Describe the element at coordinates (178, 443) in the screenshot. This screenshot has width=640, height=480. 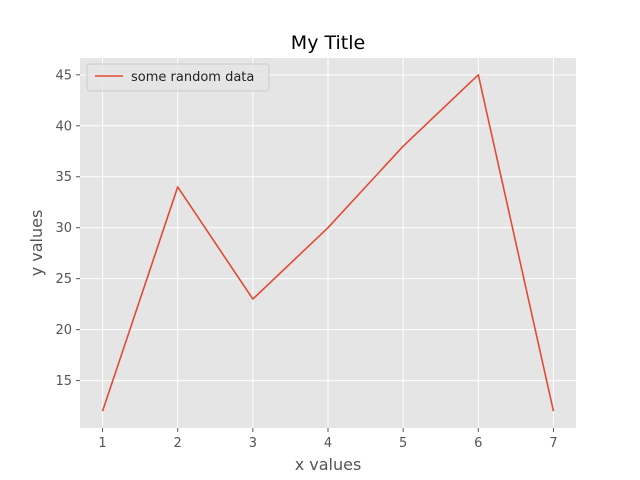
I see `x-tick-label: 2` at that location.